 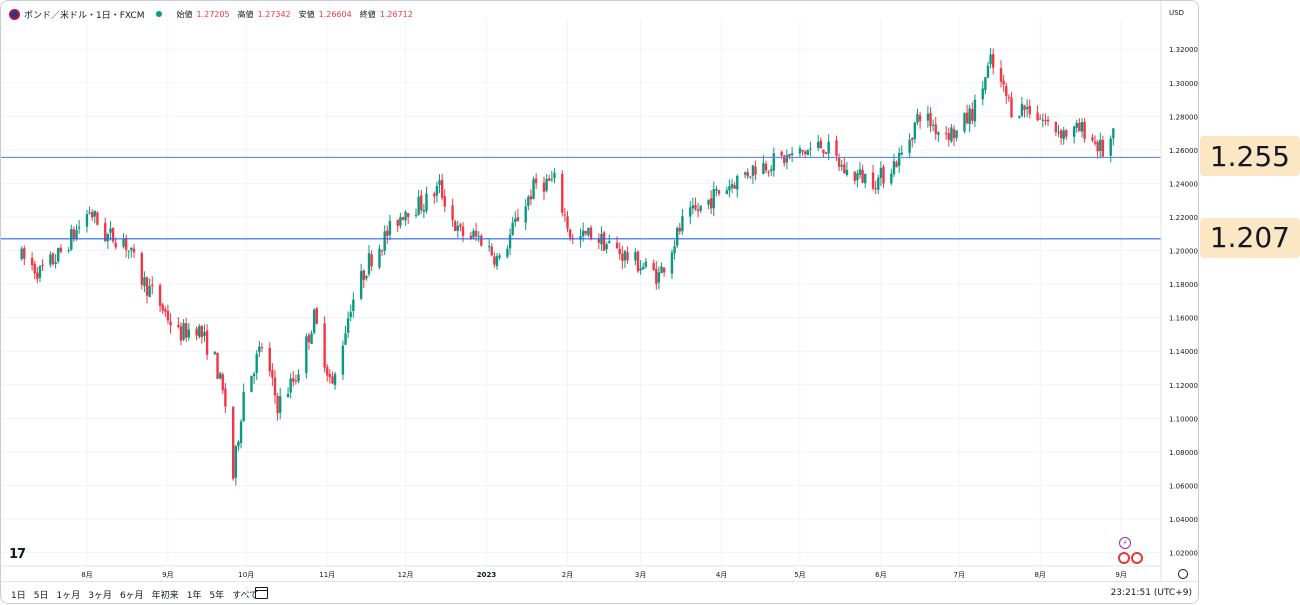 What do you see at coordinates (194, 596) in the screenshot?
I see `range-button-6: 1年` at bounding box center [194, 596].